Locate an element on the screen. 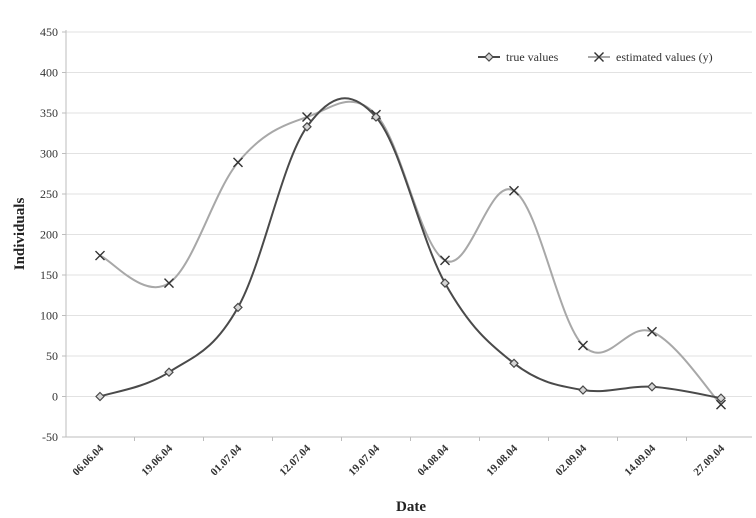 This screenshot has width=756, height=518. y-tick-label: 0 is located at coordinates (55, 397).